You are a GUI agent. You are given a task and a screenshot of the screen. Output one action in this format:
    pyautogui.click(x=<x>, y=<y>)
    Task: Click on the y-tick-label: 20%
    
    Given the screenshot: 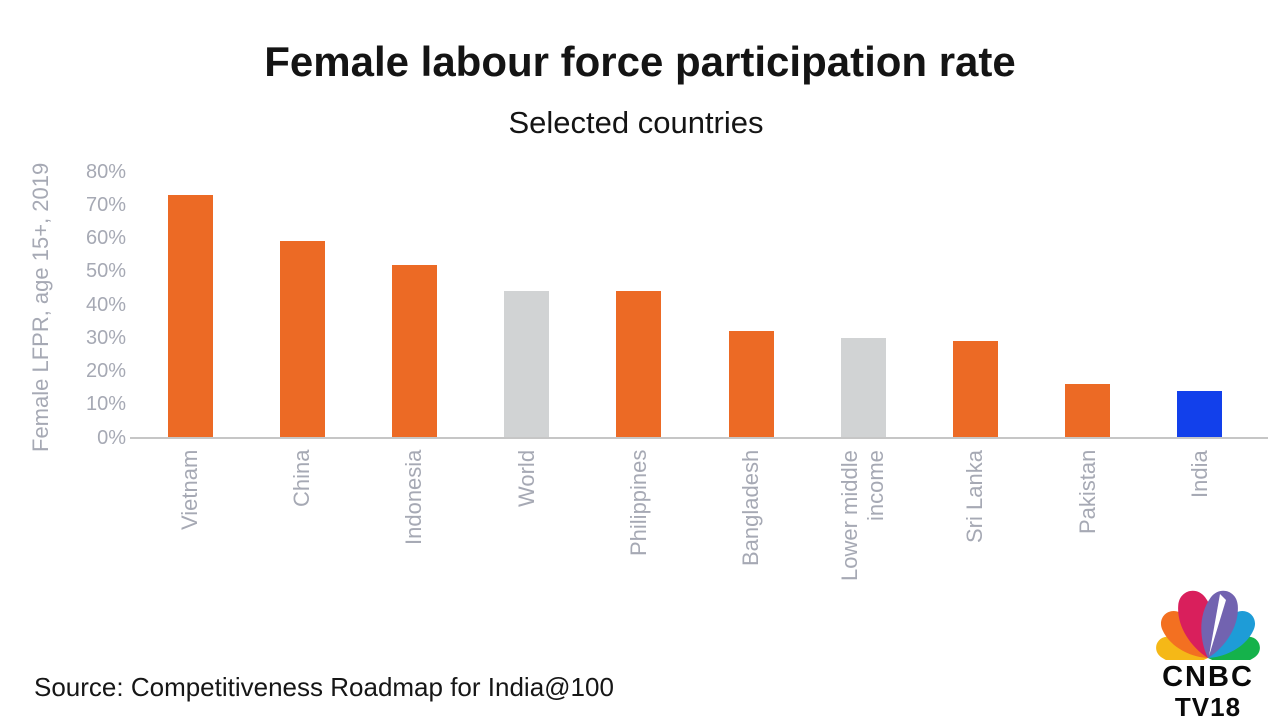 What is the action you would take?
    pyautogui.click(x=105, y=371)
    